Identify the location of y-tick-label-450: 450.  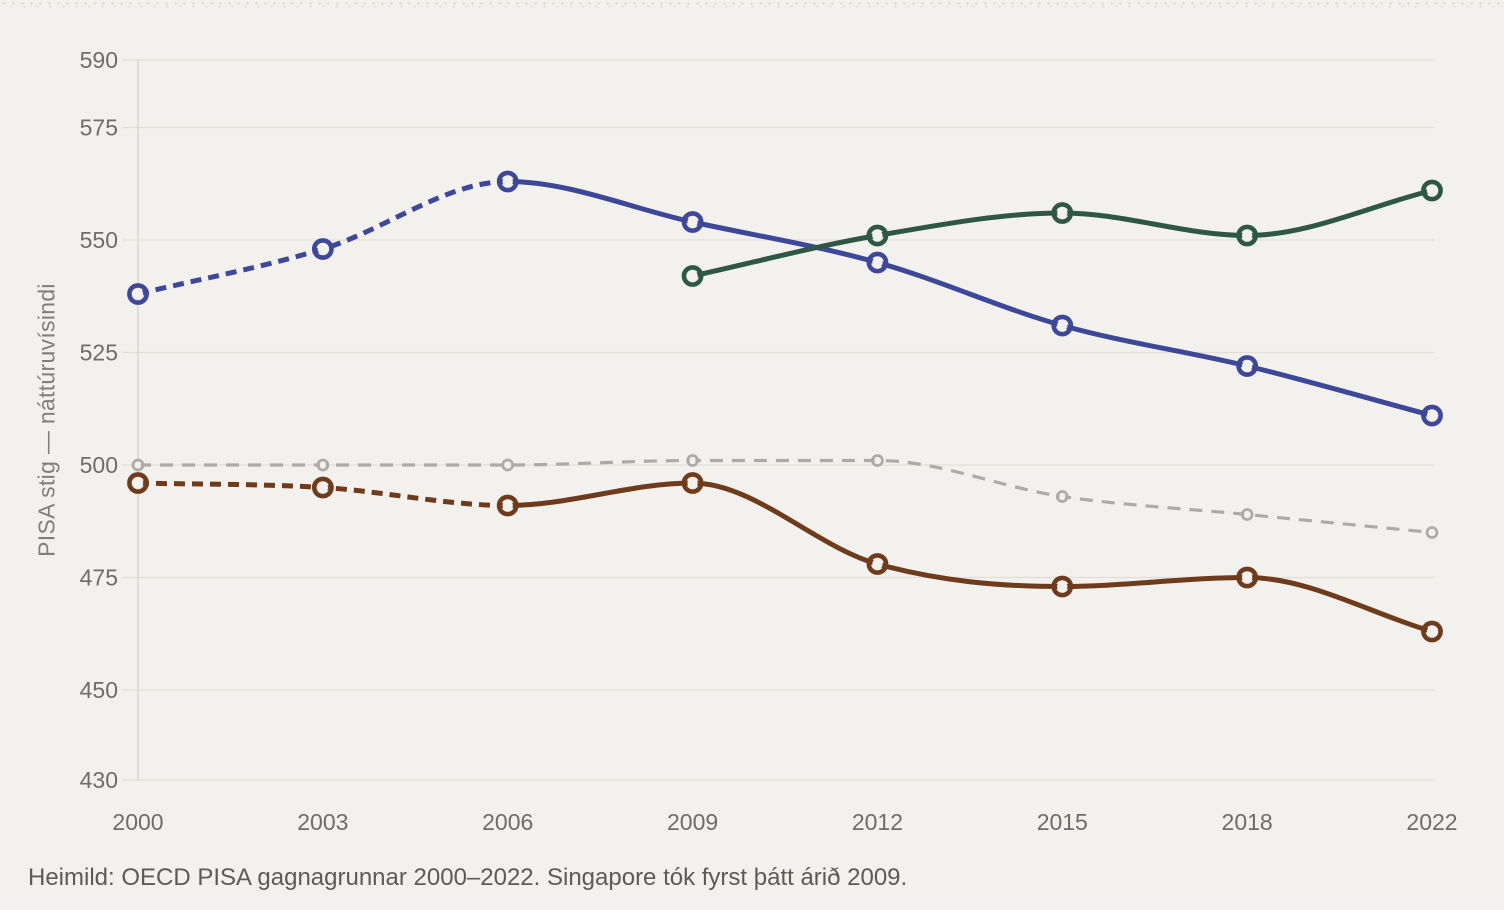
(99, 690).